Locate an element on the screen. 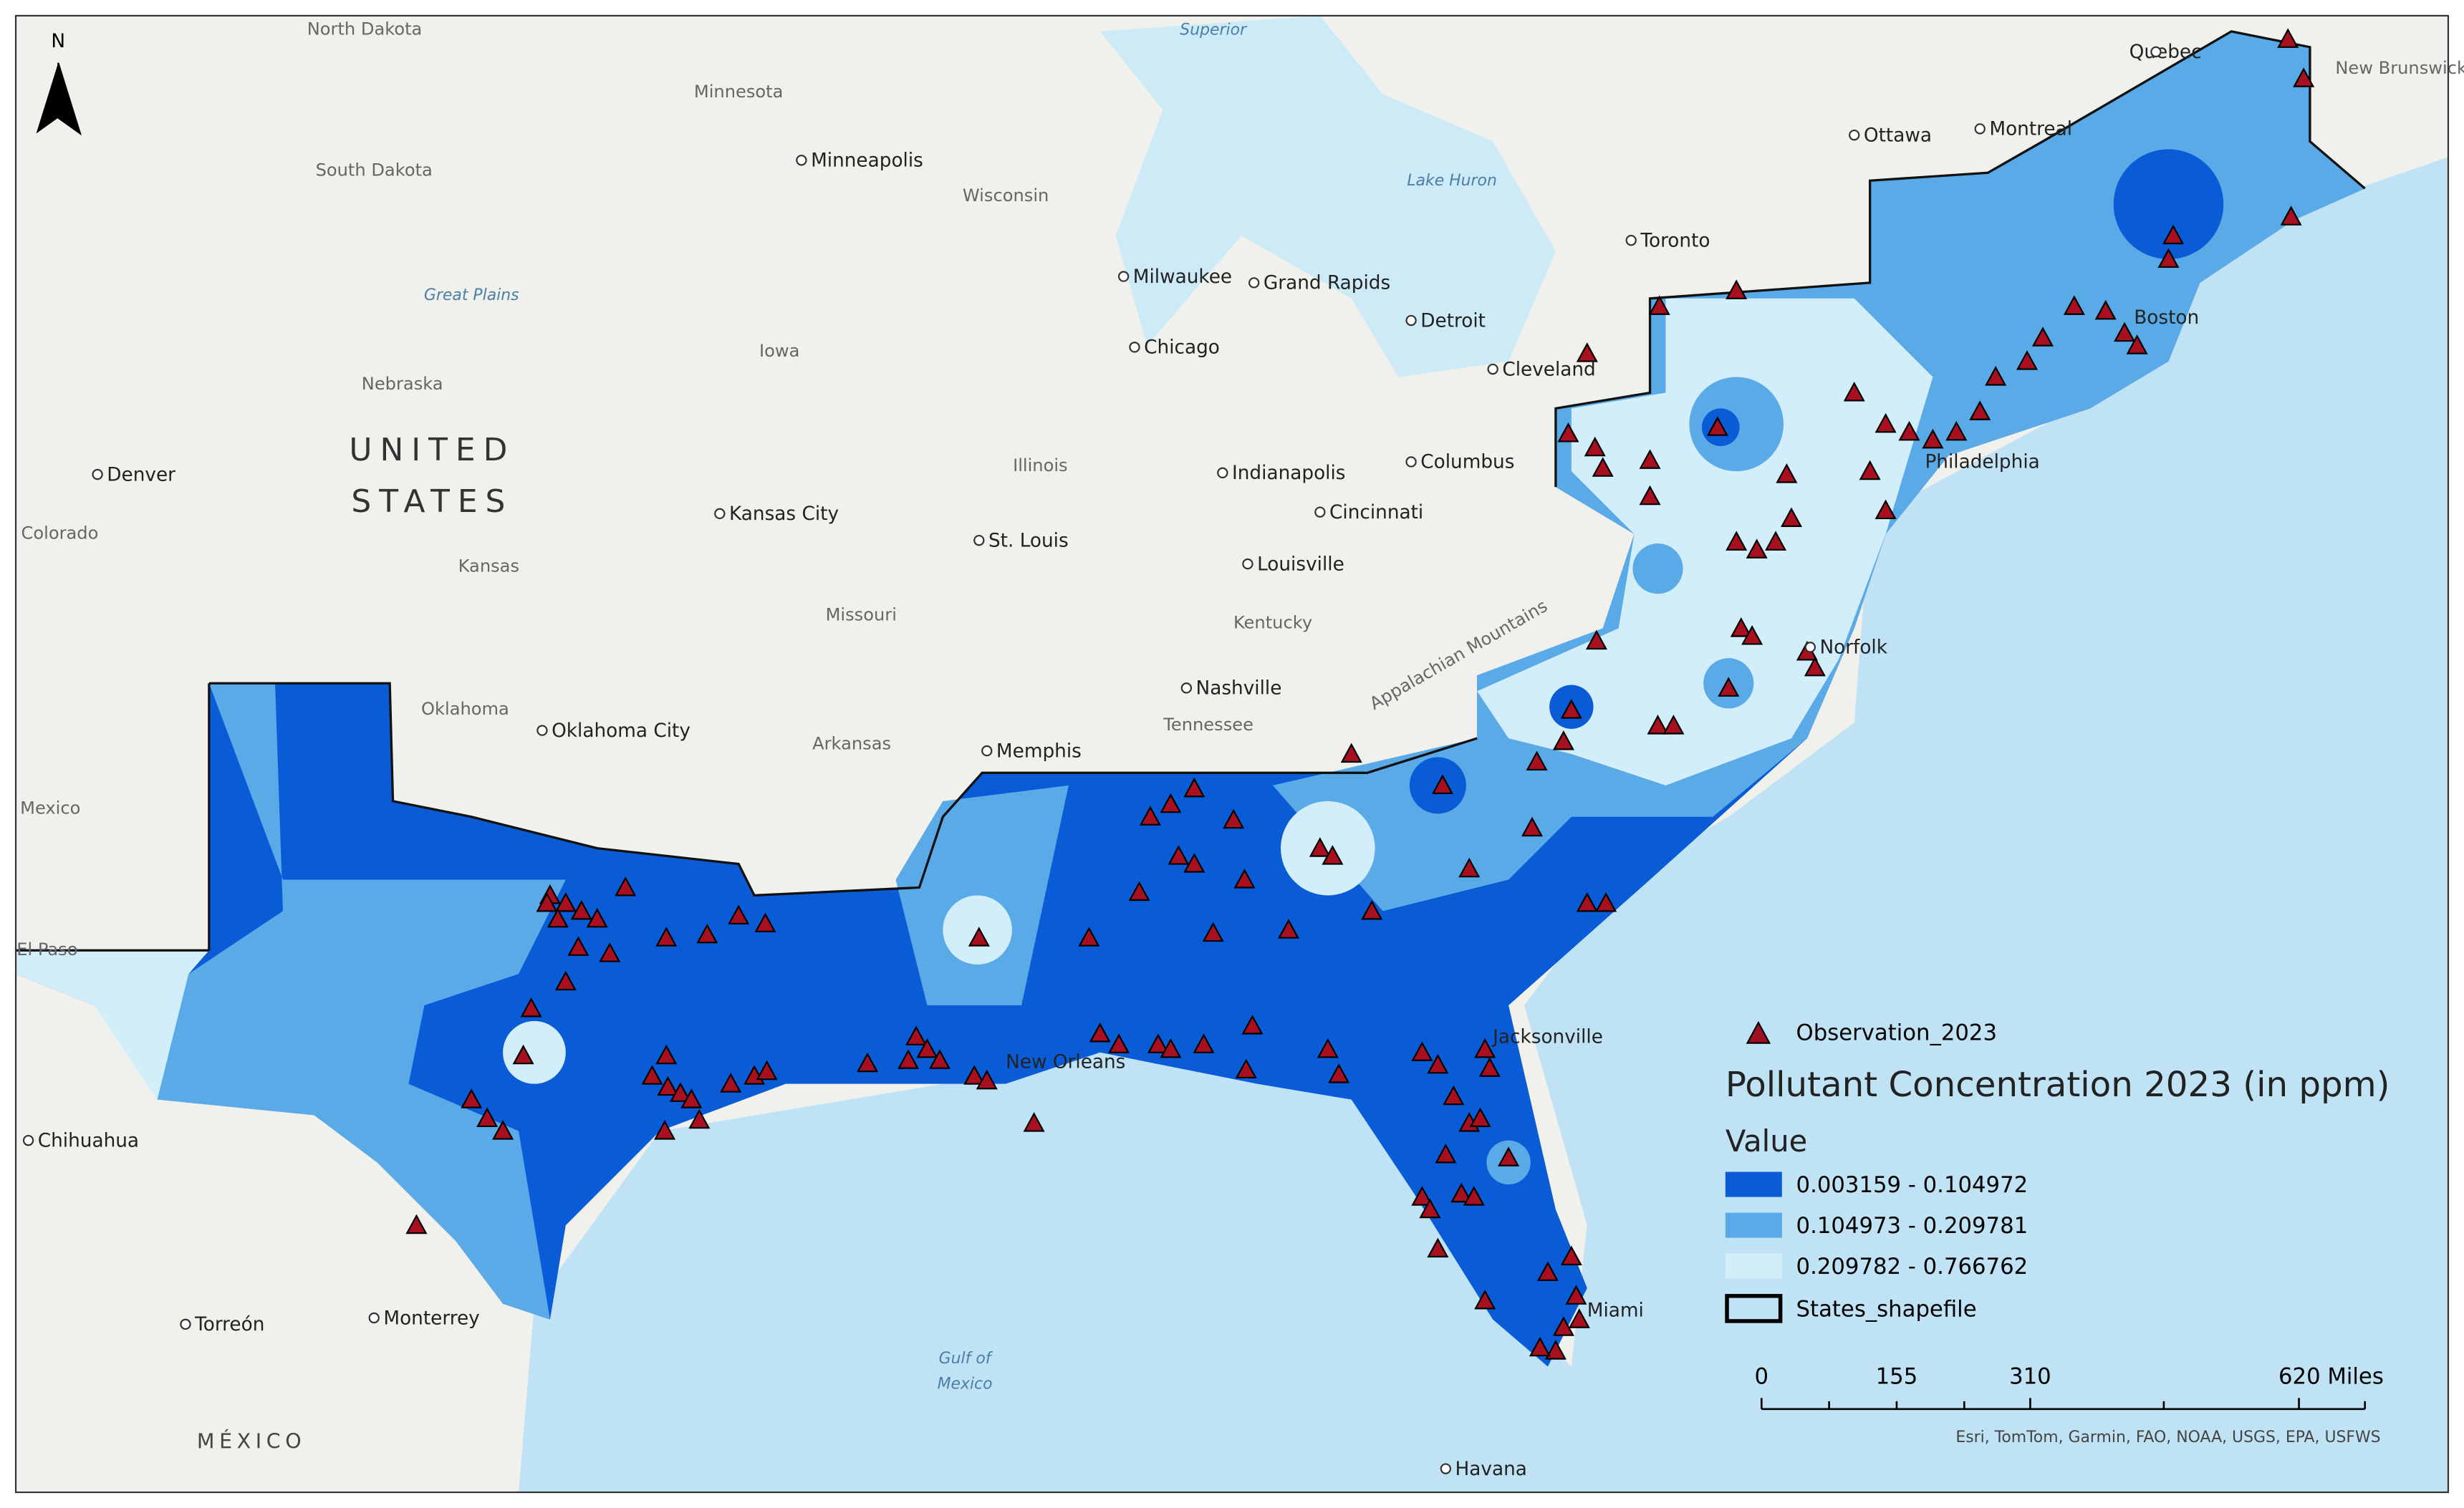 Image resolution: width=2464 pixels, height=1508 pixels. arrow-left is located at coordinates (47, 98).